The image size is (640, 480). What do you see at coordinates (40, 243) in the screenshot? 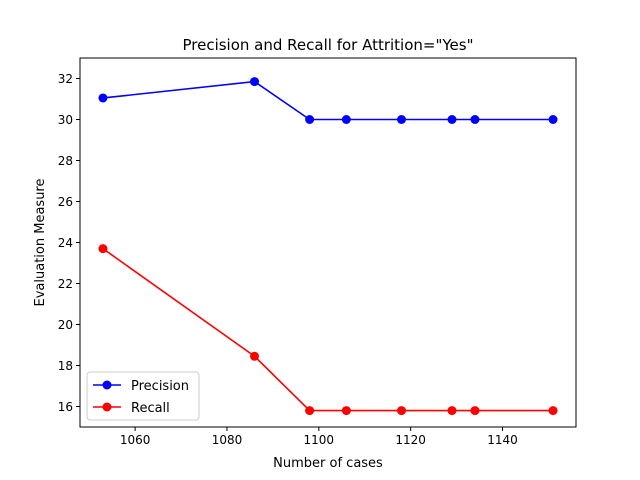
I see `y-axis-label: Evaluation Measure` at bounding box center [40, 243].